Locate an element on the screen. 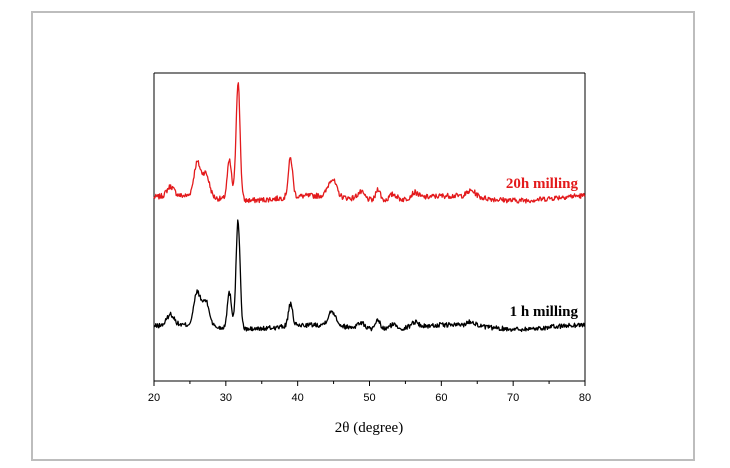 The width and height of the screenshot is (730, 468). x-tick-label: 80 is located at coordinates (585, 398).